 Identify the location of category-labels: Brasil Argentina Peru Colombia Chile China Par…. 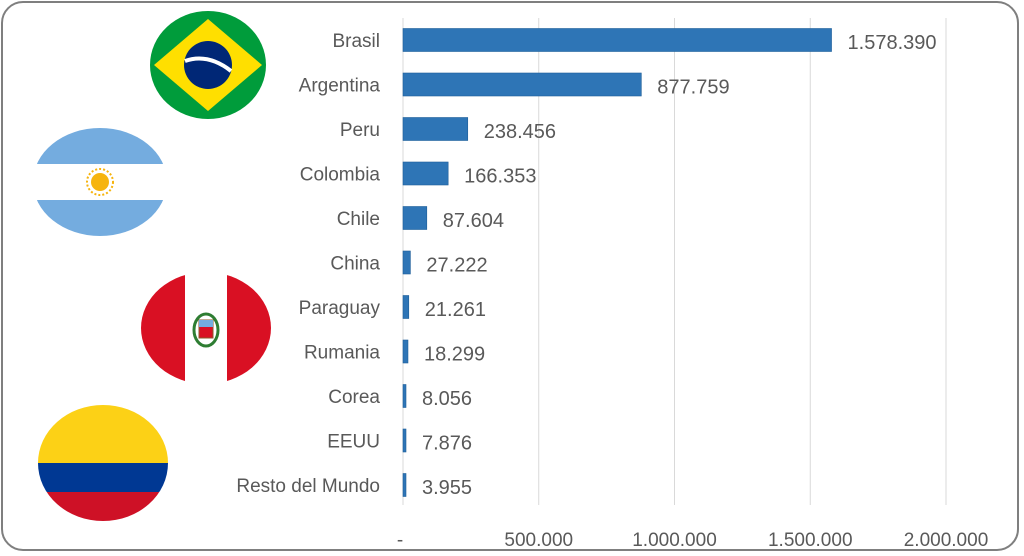
(308, 264).